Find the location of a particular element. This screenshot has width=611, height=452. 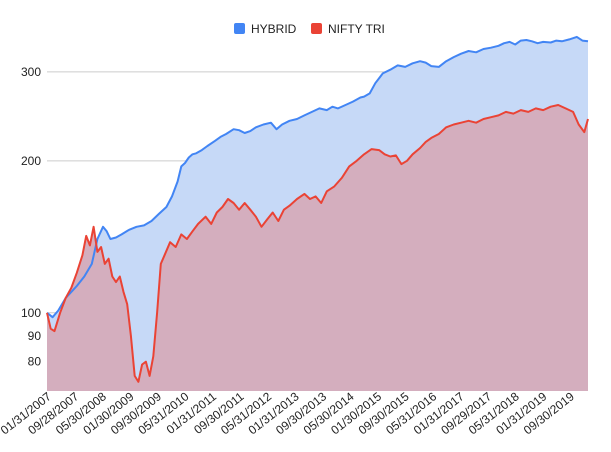

legend: HYBRID NIFTY TRI is located at coordinates (309, 29).